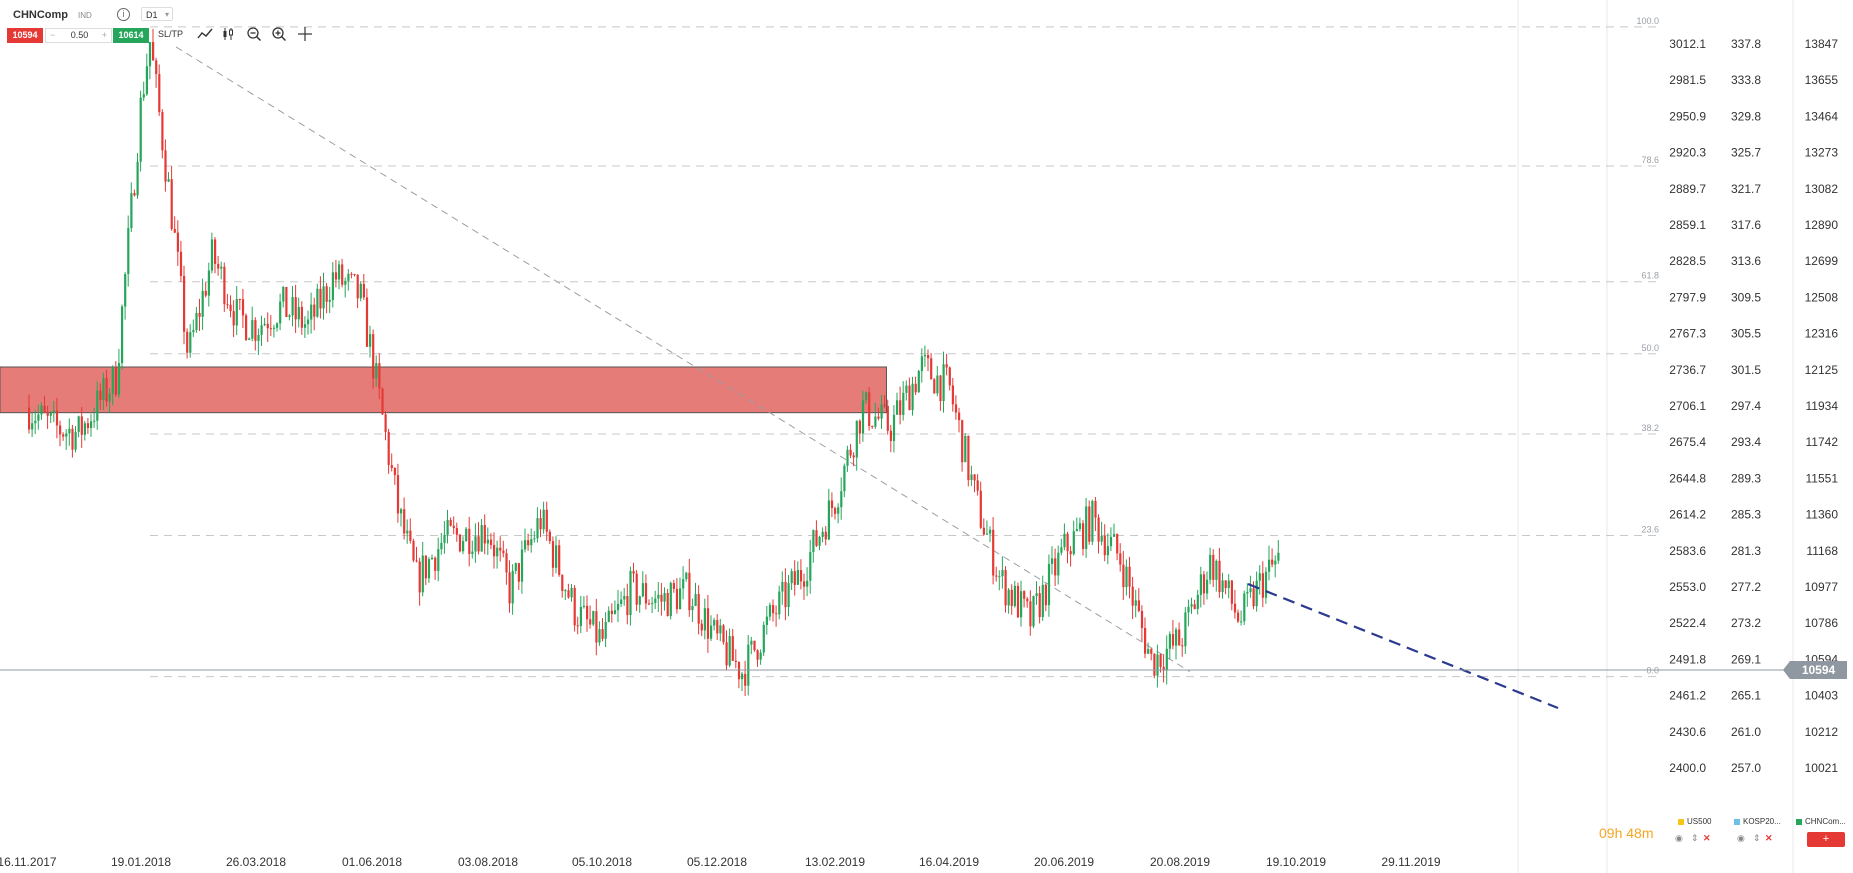 The width and height of the screenshot is (1853, 873). What do you see at coordinates (1746, 370) in the screenshot?
I see `y-axis-secondary-tick-label: 301.5` at bounding box center [1746, 370].